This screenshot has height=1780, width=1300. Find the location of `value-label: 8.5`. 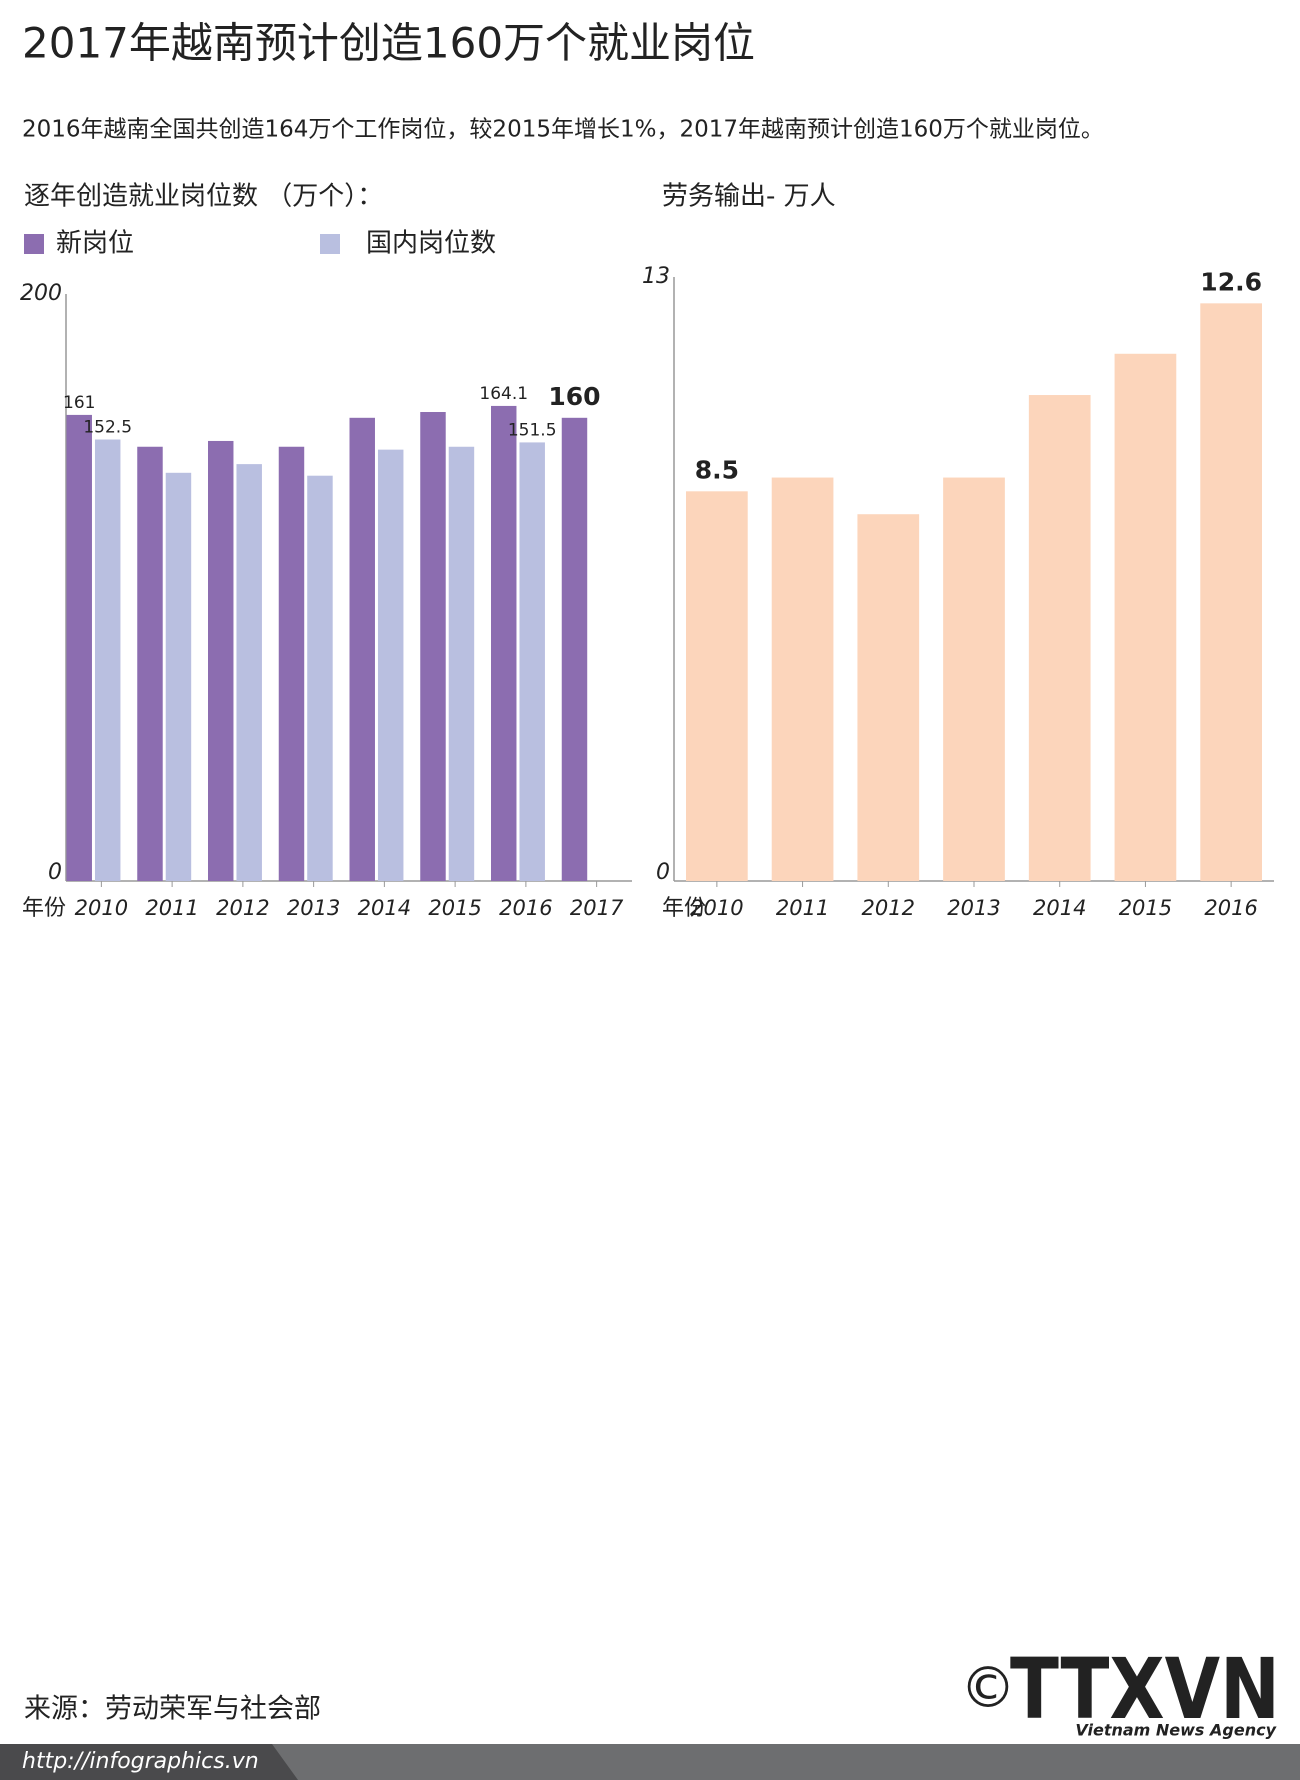

value-label: 8.5 is located at coordinates (717, 469).